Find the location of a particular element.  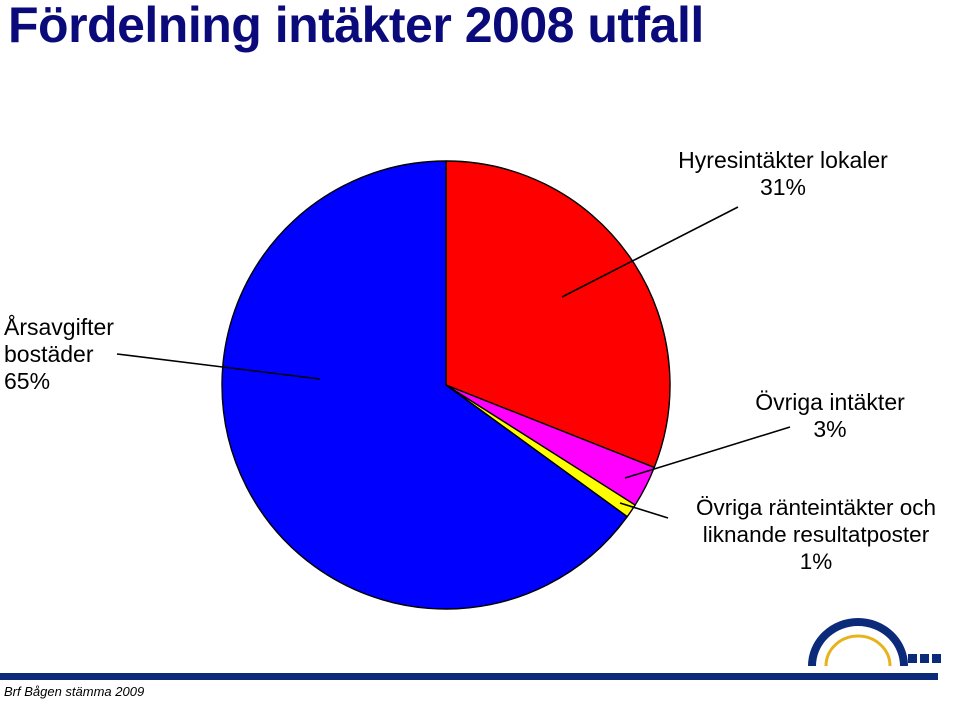

footer-text: Brf Bågen stämma 2009 is located at coordinates (74, 691).